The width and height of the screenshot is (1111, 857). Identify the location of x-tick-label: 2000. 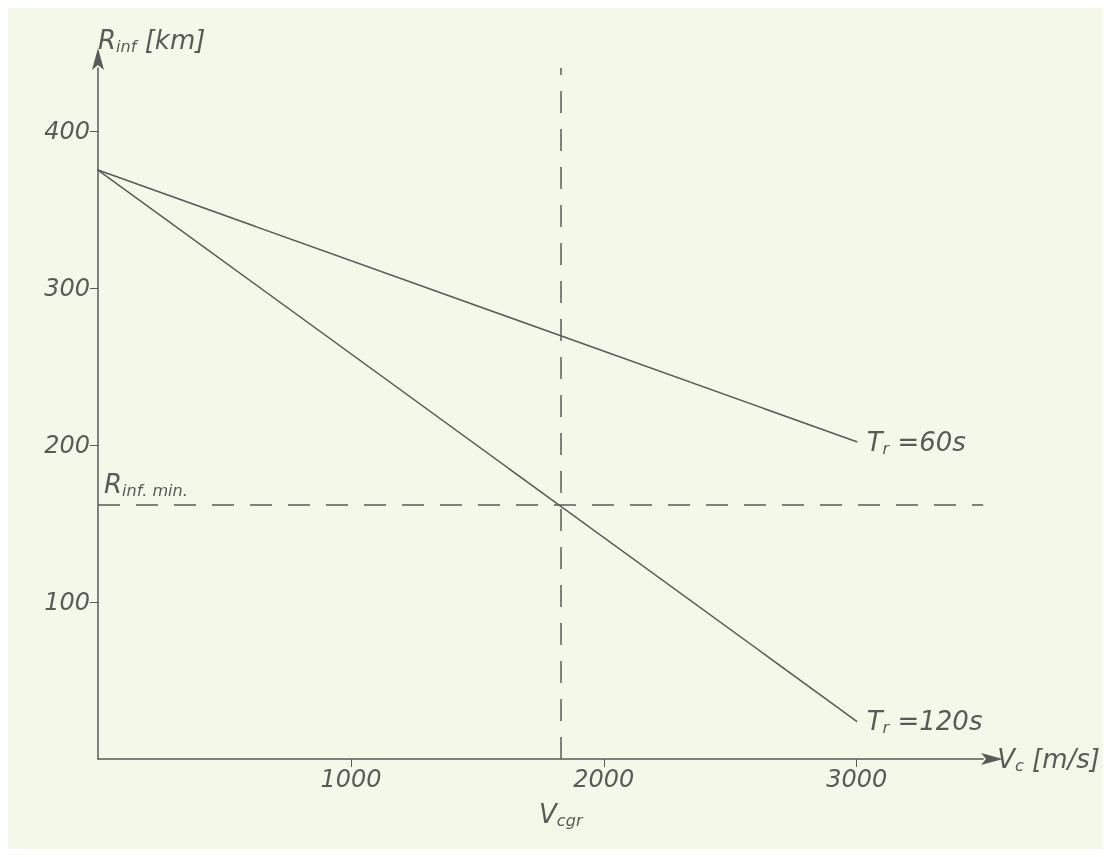
(604, 779).